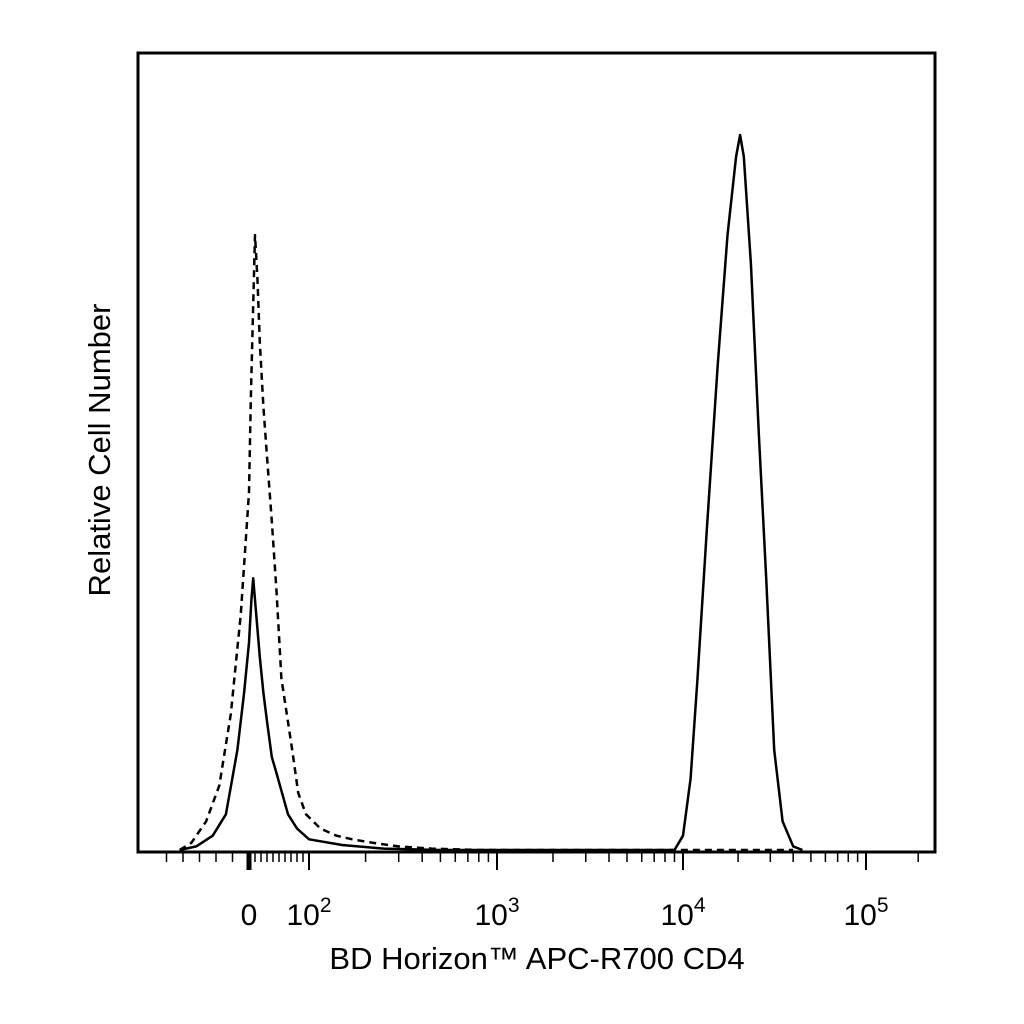 This screenshot has width=1024, height=1024. What do you see at coordinates (682, 913) in the screenshot?
I see `tick-label: 10⁴` at bounding box center [682, 913].